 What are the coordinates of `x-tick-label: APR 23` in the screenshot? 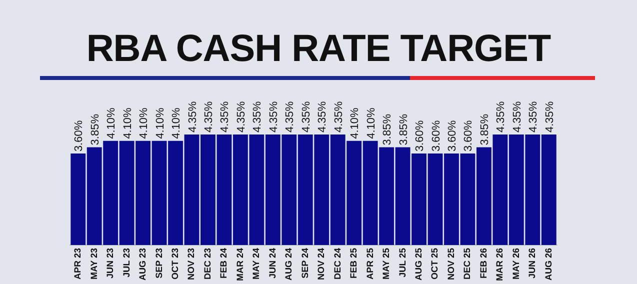 It's located at (77, 264).